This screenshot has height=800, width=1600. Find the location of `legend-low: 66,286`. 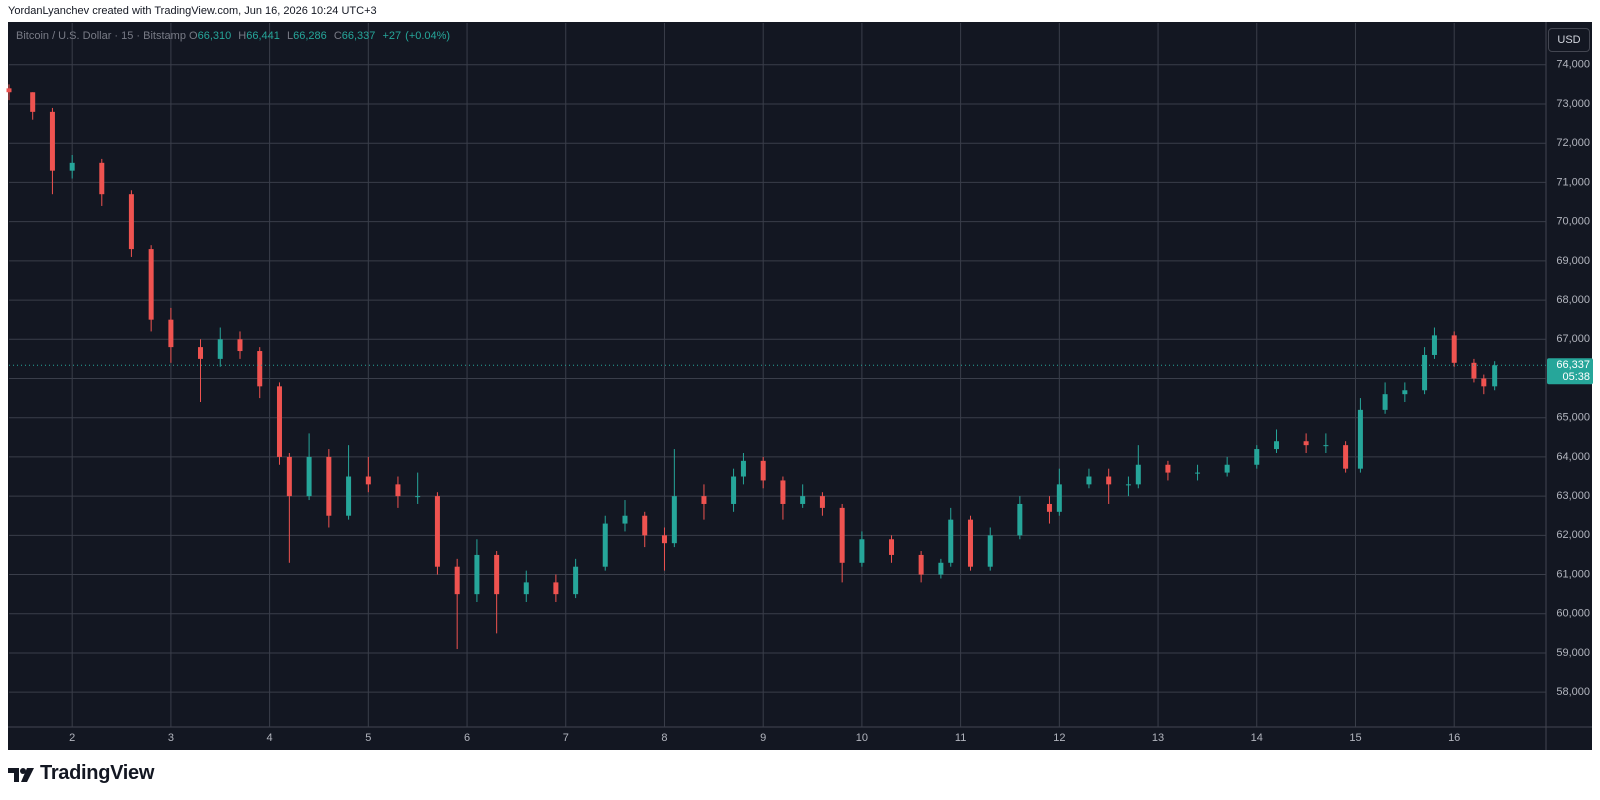

legend-low: 66,286 is located at coordinates (310, 36).